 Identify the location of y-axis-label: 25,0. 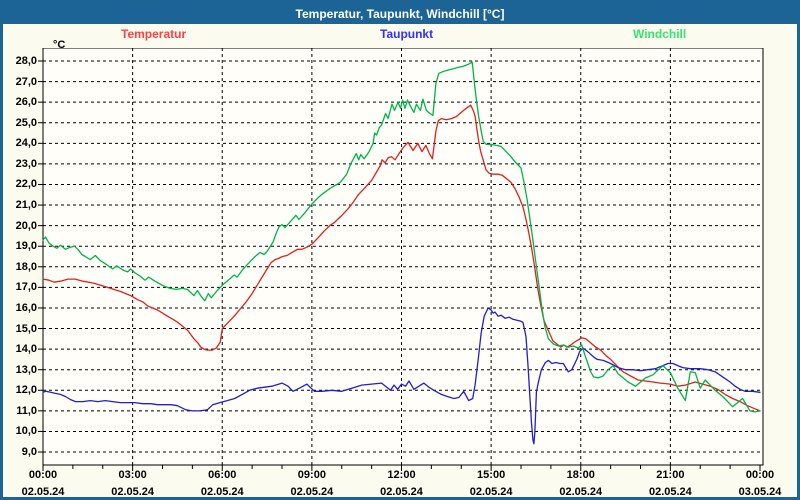
(26, 122).